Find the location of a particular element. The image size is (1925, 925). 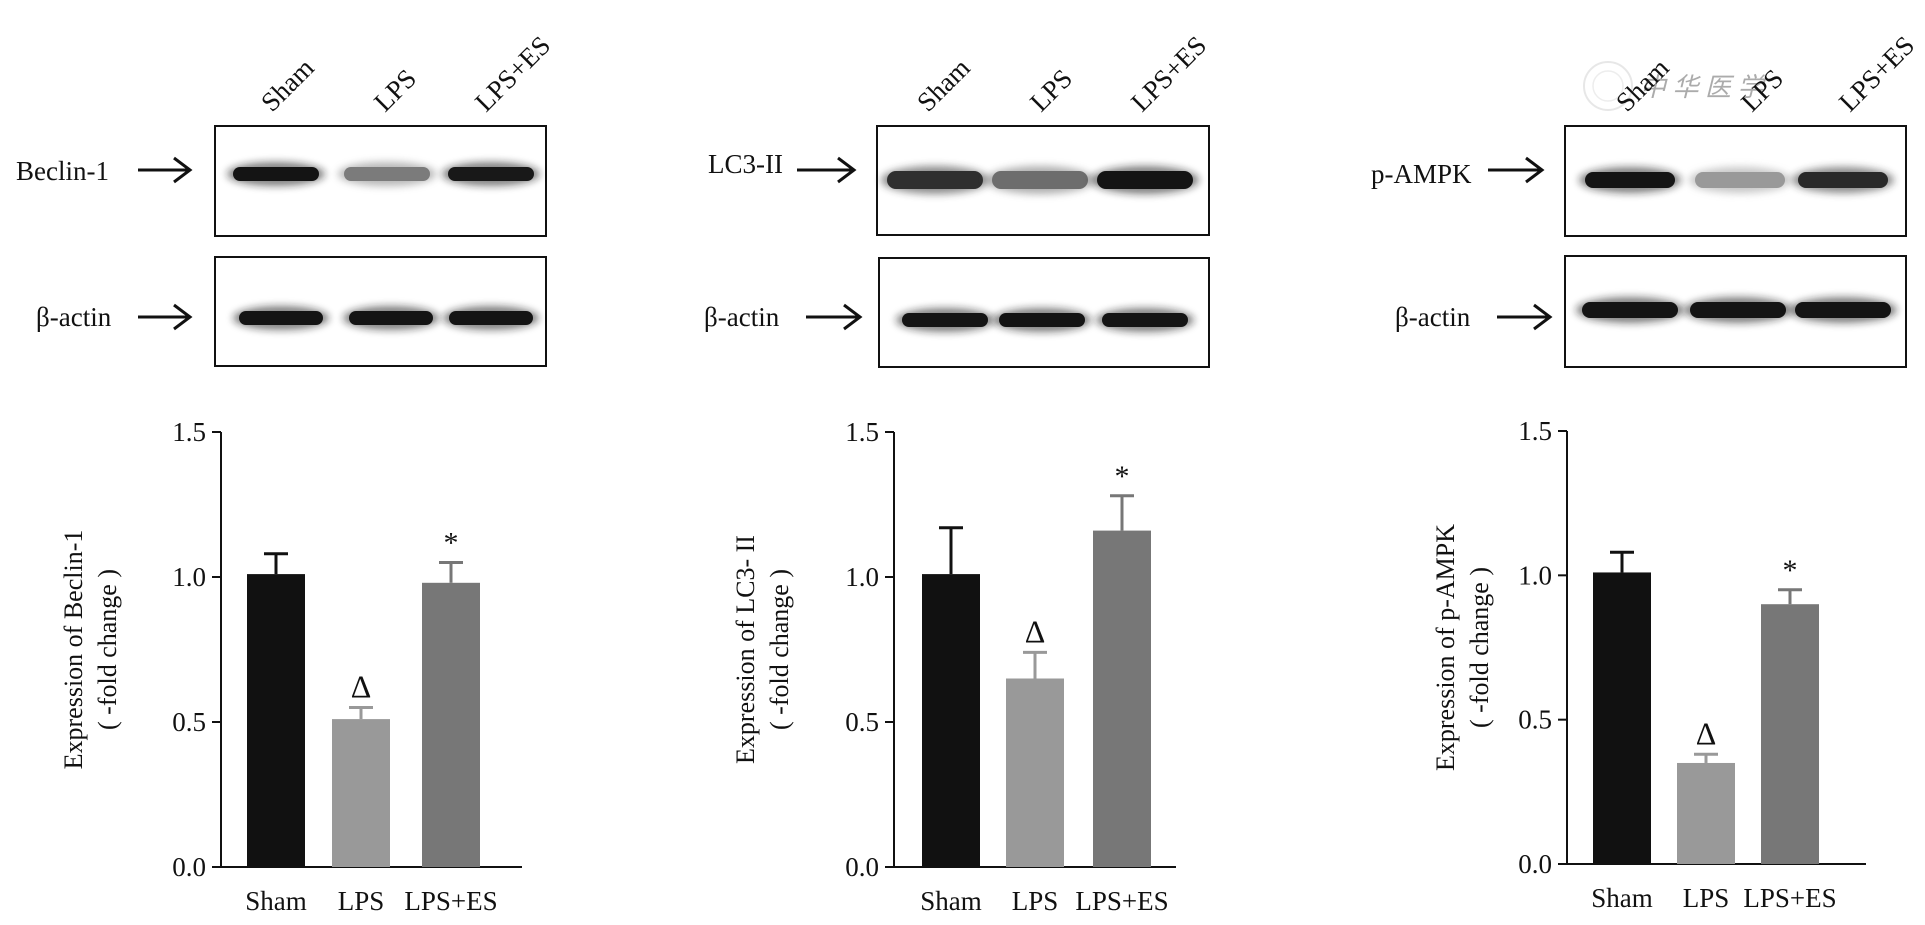

svg-text: 中 华 医 学 is located at coordinates (1703, 87).